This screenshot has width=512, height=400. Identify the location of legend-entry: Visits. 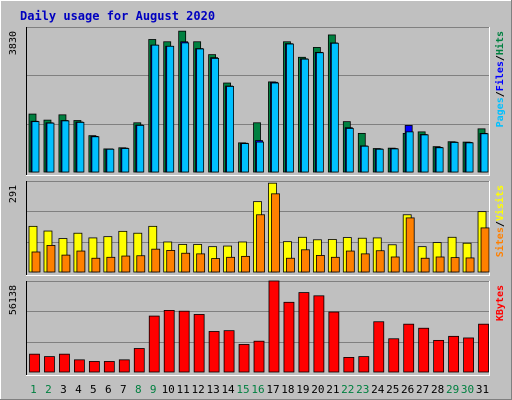
(500, 203).